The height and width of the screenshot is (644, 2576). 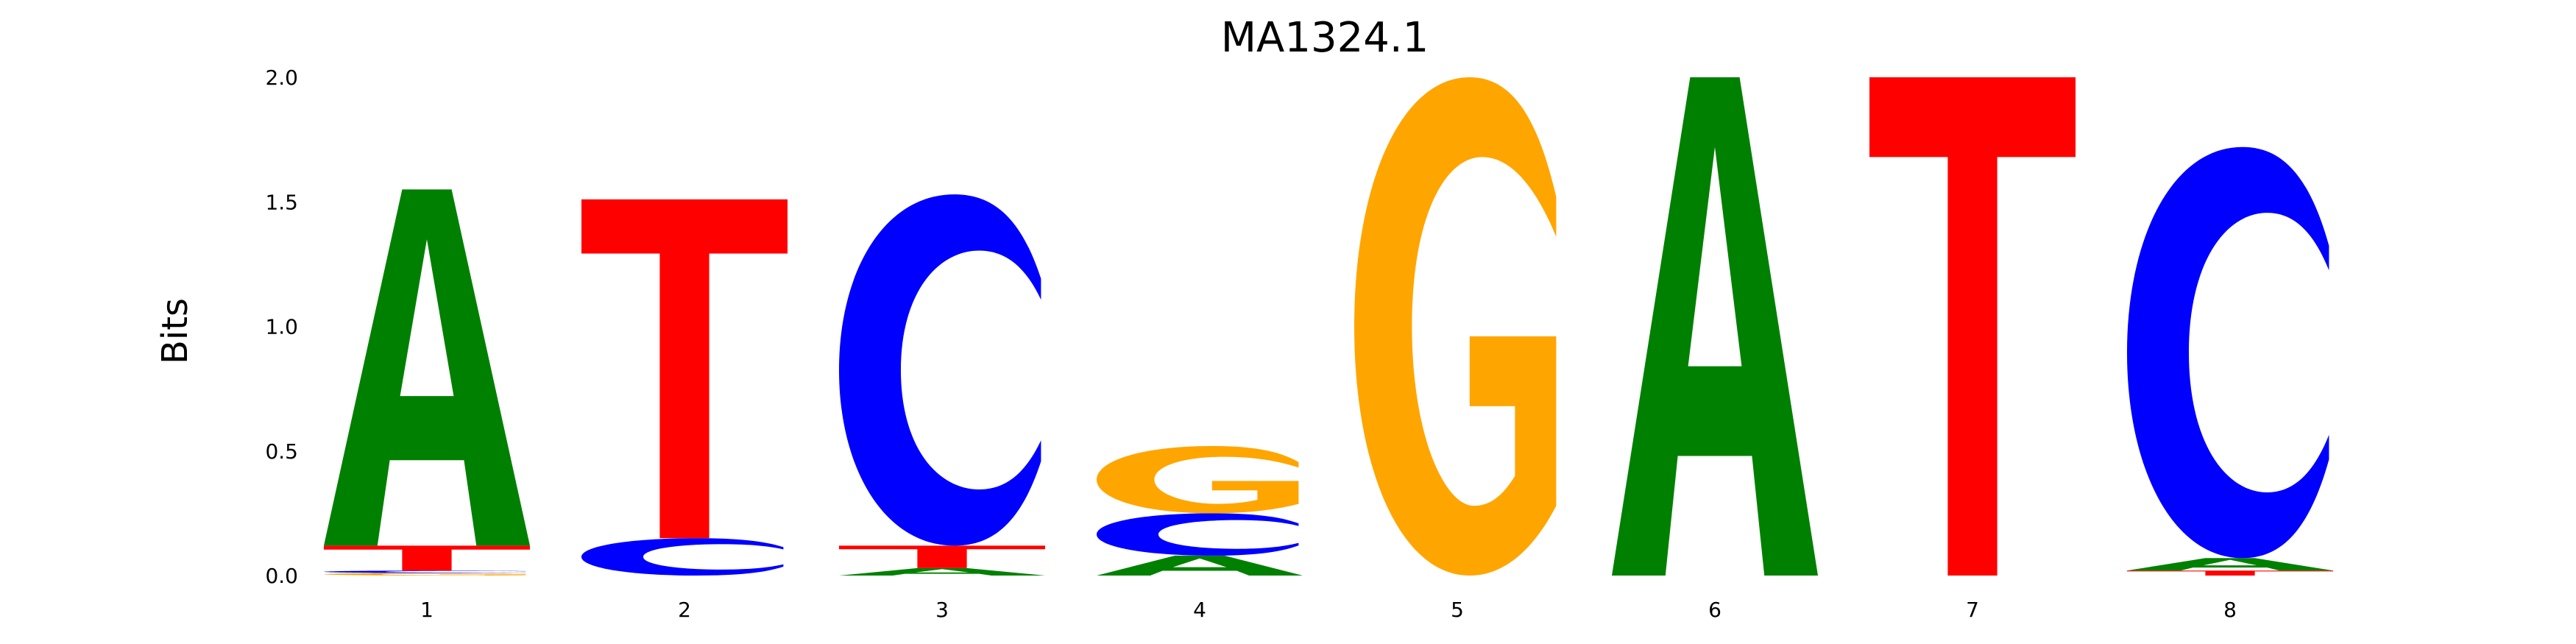 I want to click on chart-title: MA1324.1, so click(x=1325, y=38).